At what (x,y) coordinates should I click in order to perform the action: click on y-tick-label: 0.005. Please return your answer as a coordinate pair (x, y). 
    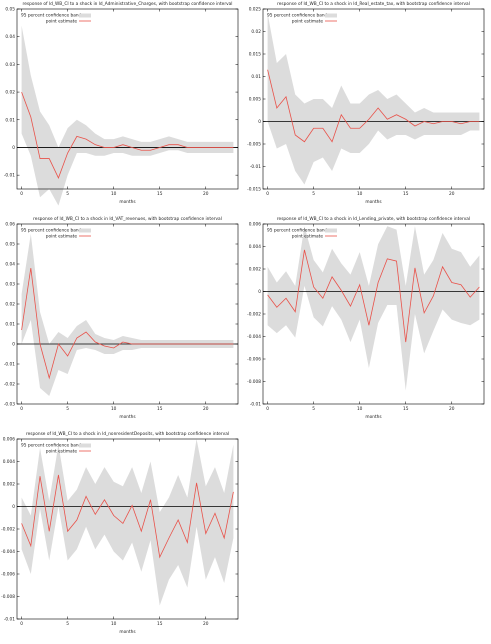
    Looking at the image, I should click on (255, 100).